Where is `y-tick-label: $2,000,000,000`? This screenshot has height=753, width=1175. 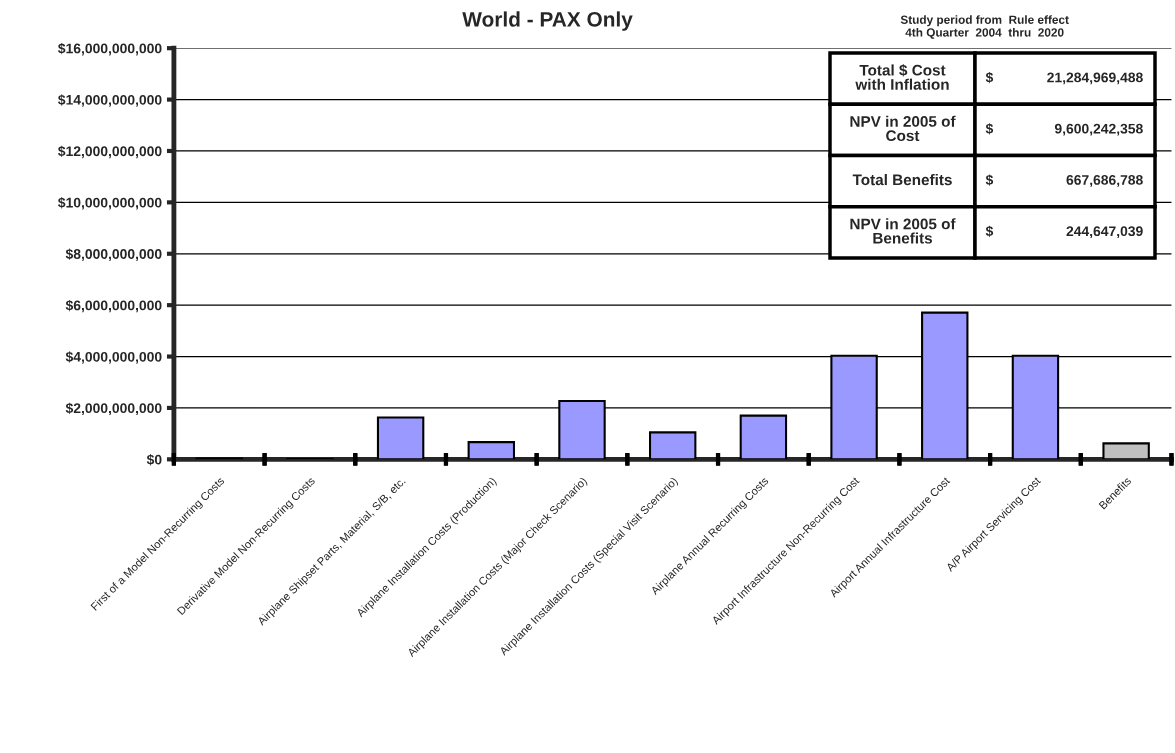
y-tick-label: $2,000,000,000 is located at coordinates (113, 409).